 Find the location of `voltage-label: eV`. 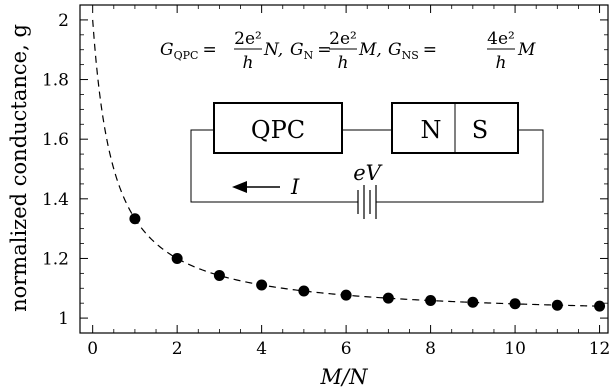

voltage-label: eV is located at coordinates (367, 173).